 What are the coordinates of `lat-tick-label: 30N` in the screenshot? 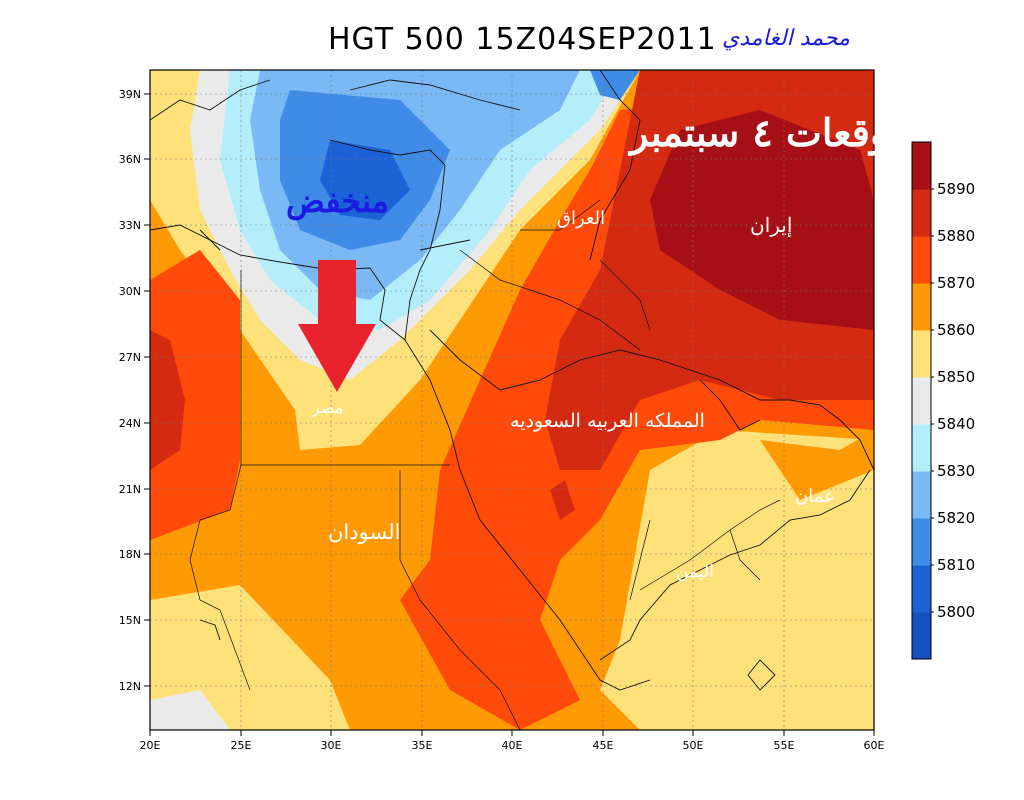 It's located at (130, 291).